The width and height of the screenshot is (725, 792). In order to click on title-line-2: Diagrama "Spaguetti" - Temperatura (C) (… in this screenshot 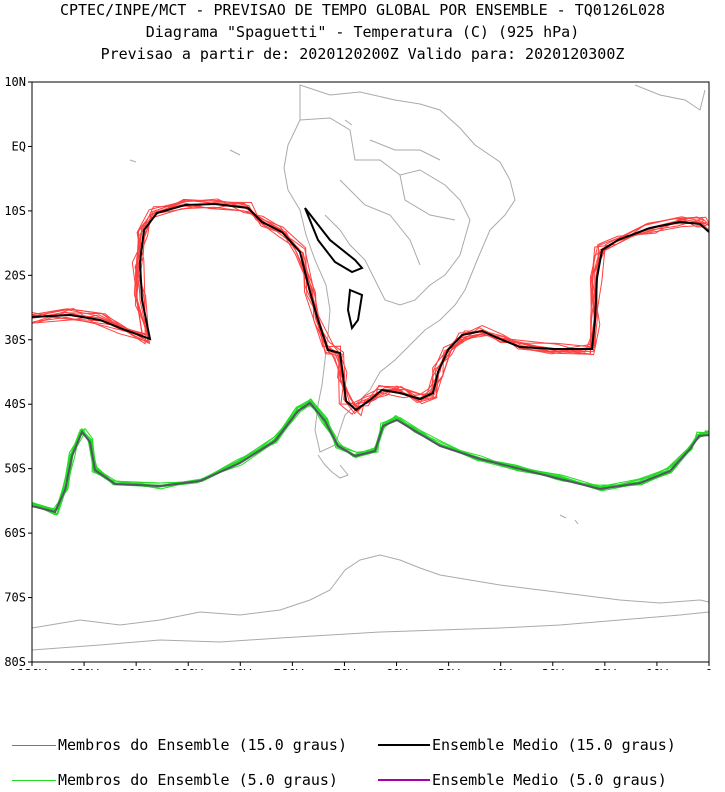, I will do `click(362, 32)`.